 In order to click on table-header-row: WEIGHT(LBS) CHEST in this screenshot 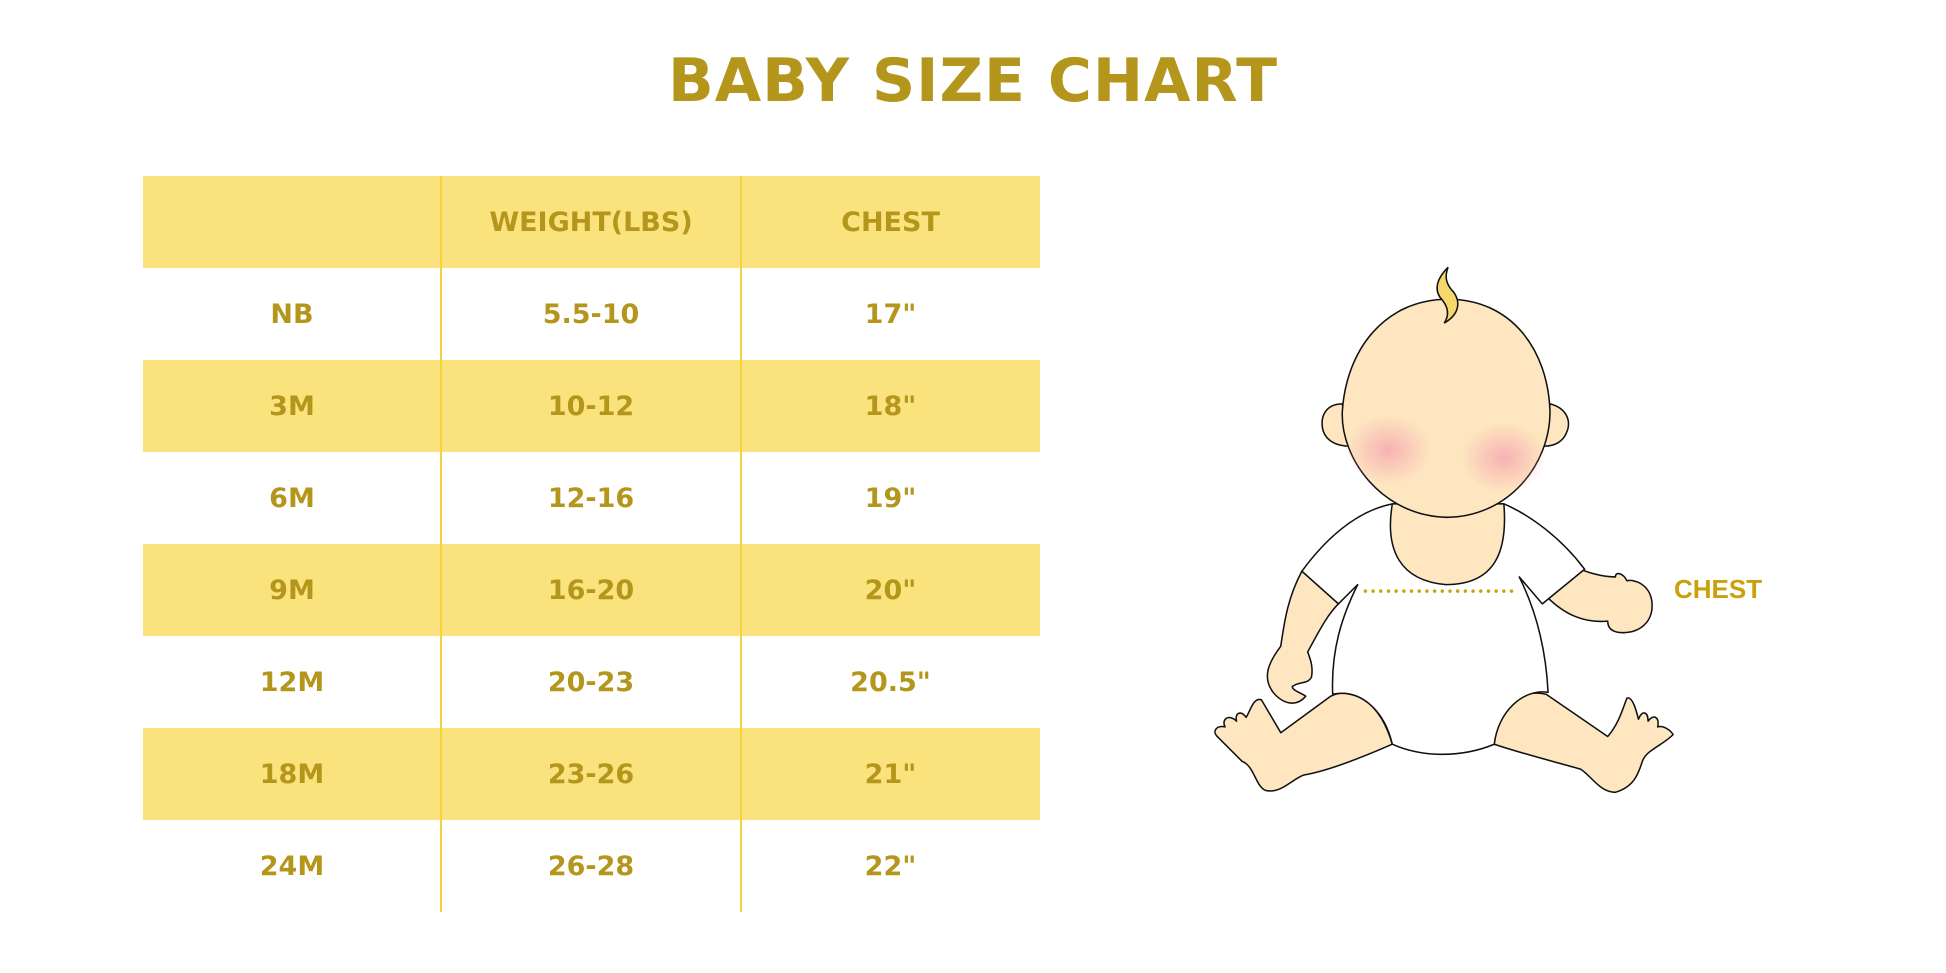, I will do `click(591, 222)`.